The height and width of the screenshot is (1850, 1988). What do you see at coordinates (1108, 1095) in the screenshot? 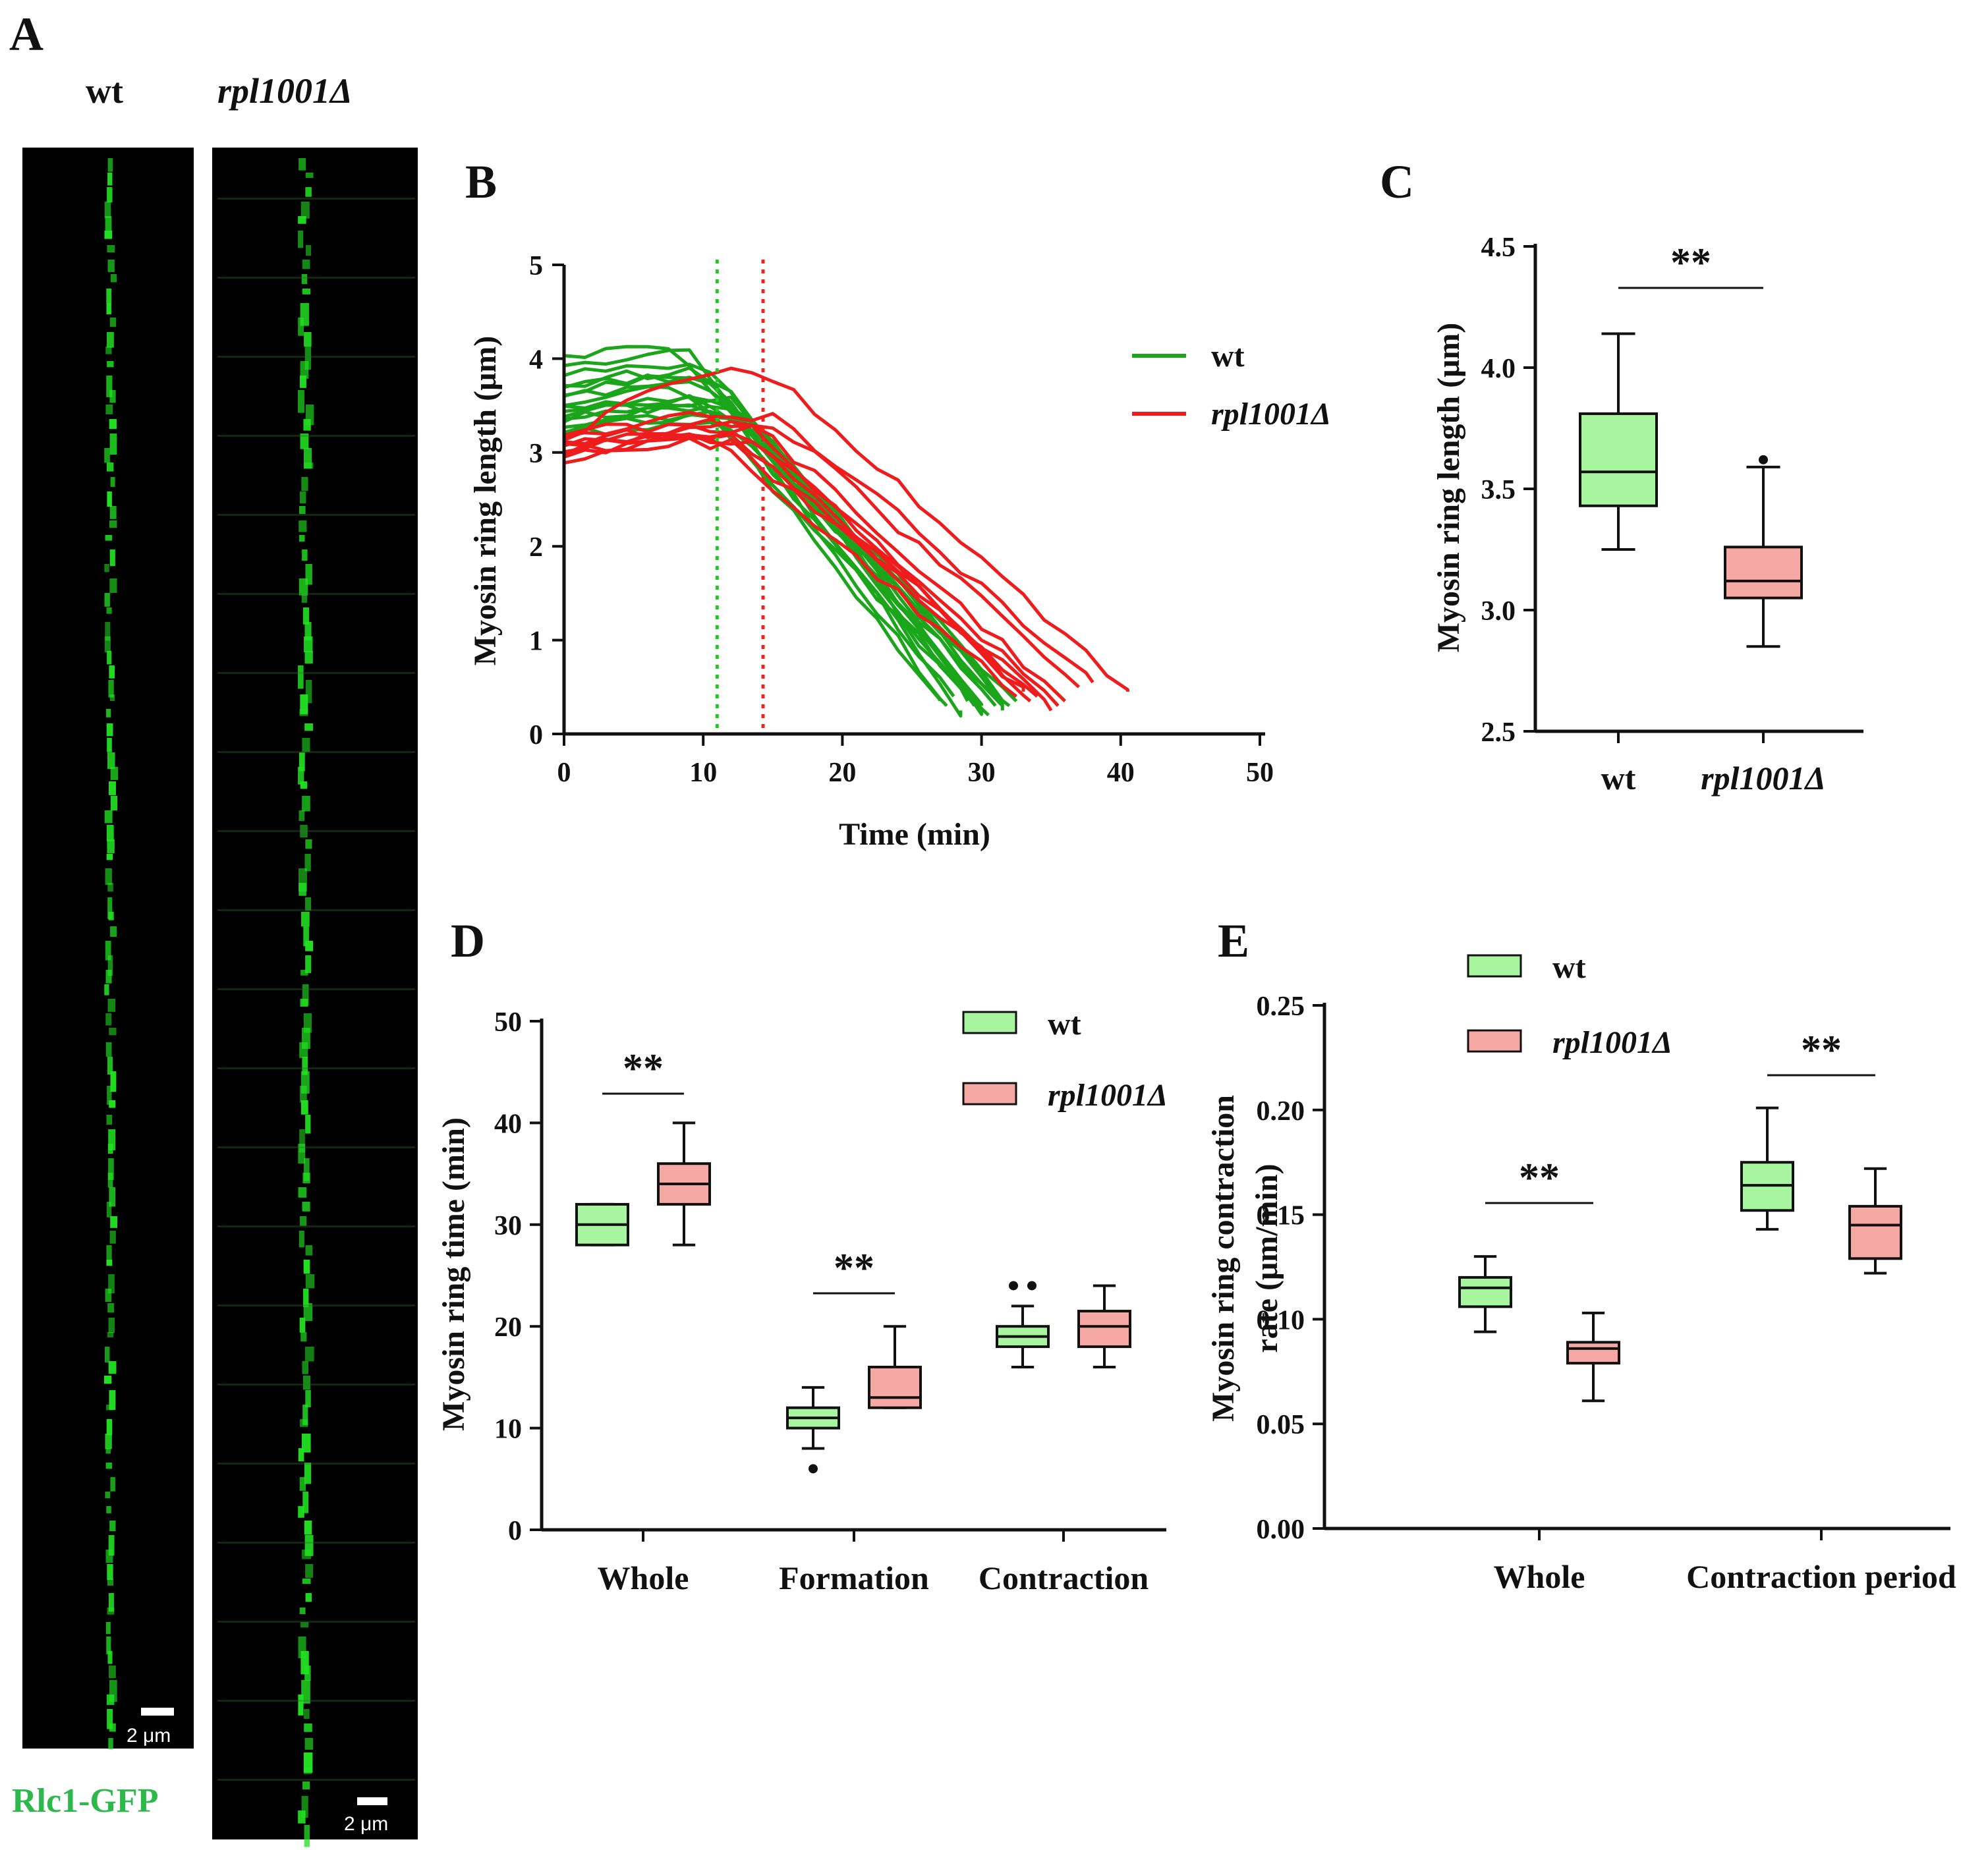
I see `legend-d-mutant-label: rpl1001Δ` at bounding box center [1108, 1095].